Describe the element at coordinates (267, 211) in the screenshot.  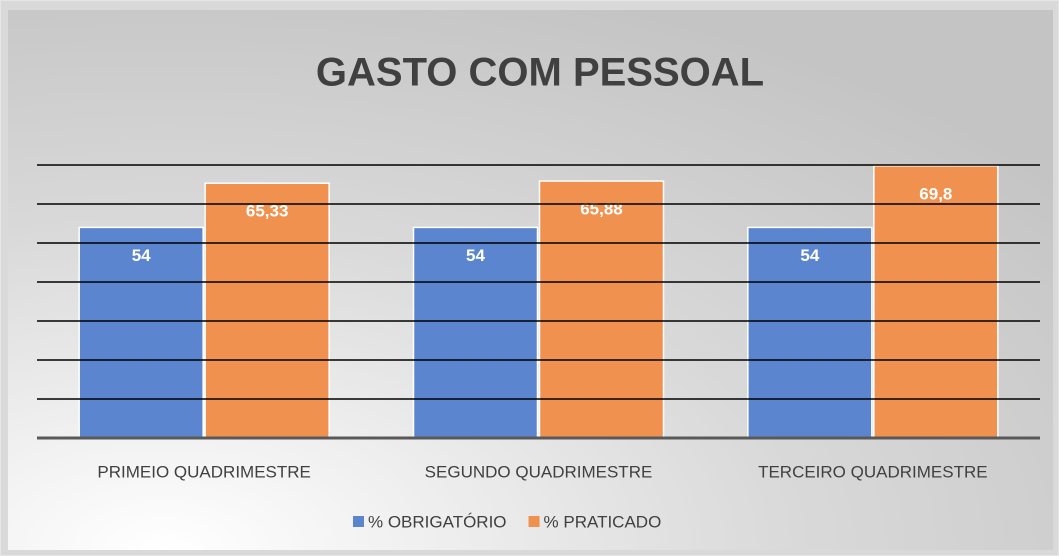
I see `data-label: 65,33` at that location.